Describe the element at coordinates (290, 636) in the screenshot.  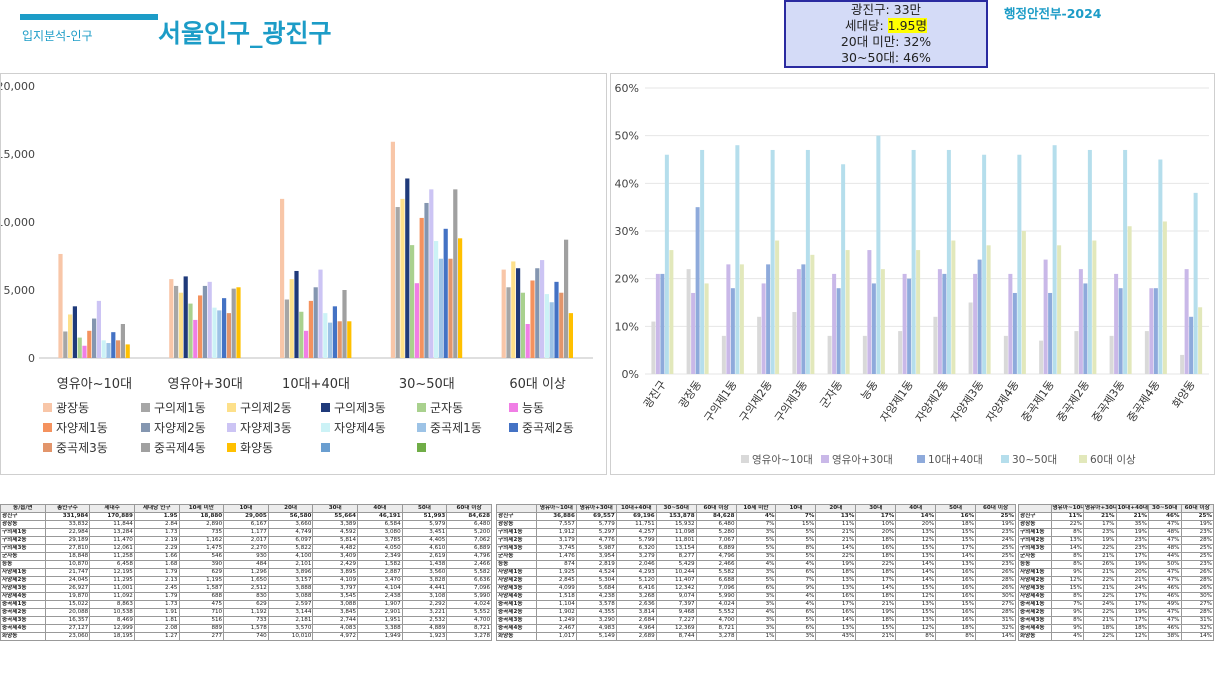
I see `table-cell: 10,010` at that location.